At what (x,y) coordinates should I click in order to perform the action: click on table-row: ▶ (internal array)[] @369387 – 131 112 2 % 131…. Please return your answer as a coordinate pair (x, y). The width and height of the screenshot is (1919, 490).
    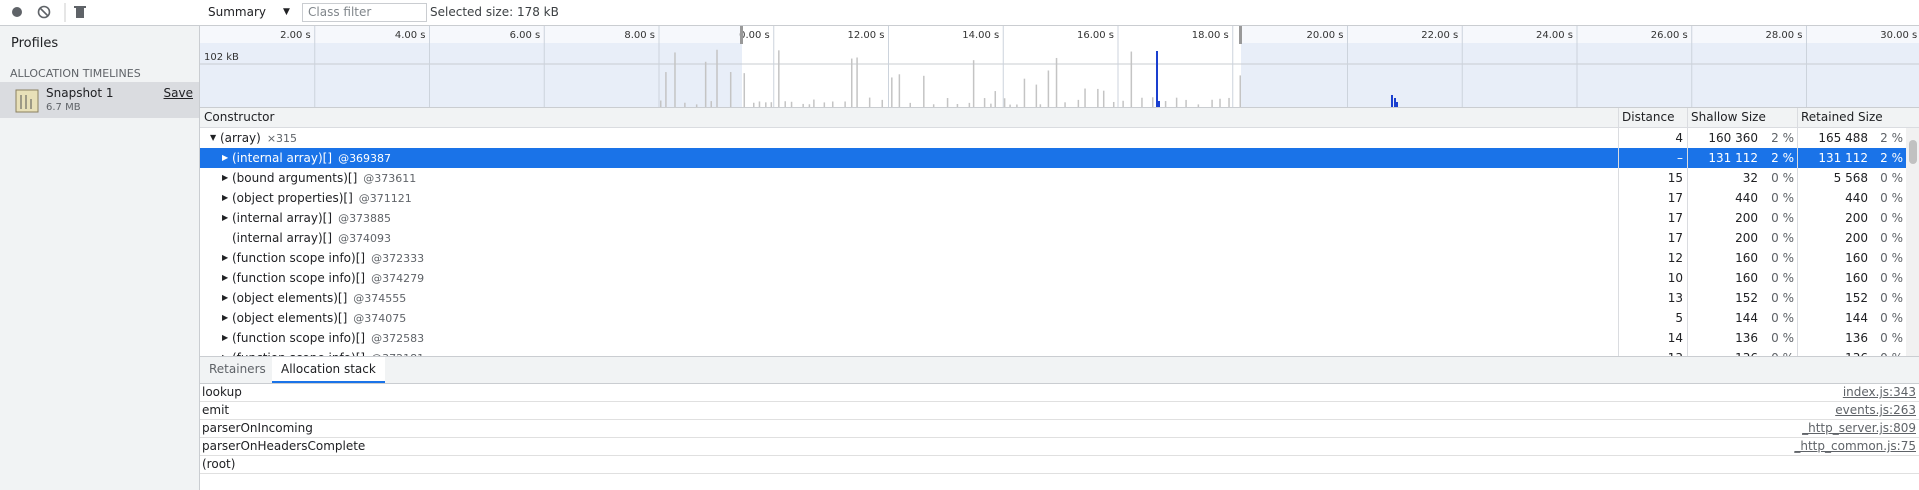
    Looking at the image, I should click on (1053, 158).